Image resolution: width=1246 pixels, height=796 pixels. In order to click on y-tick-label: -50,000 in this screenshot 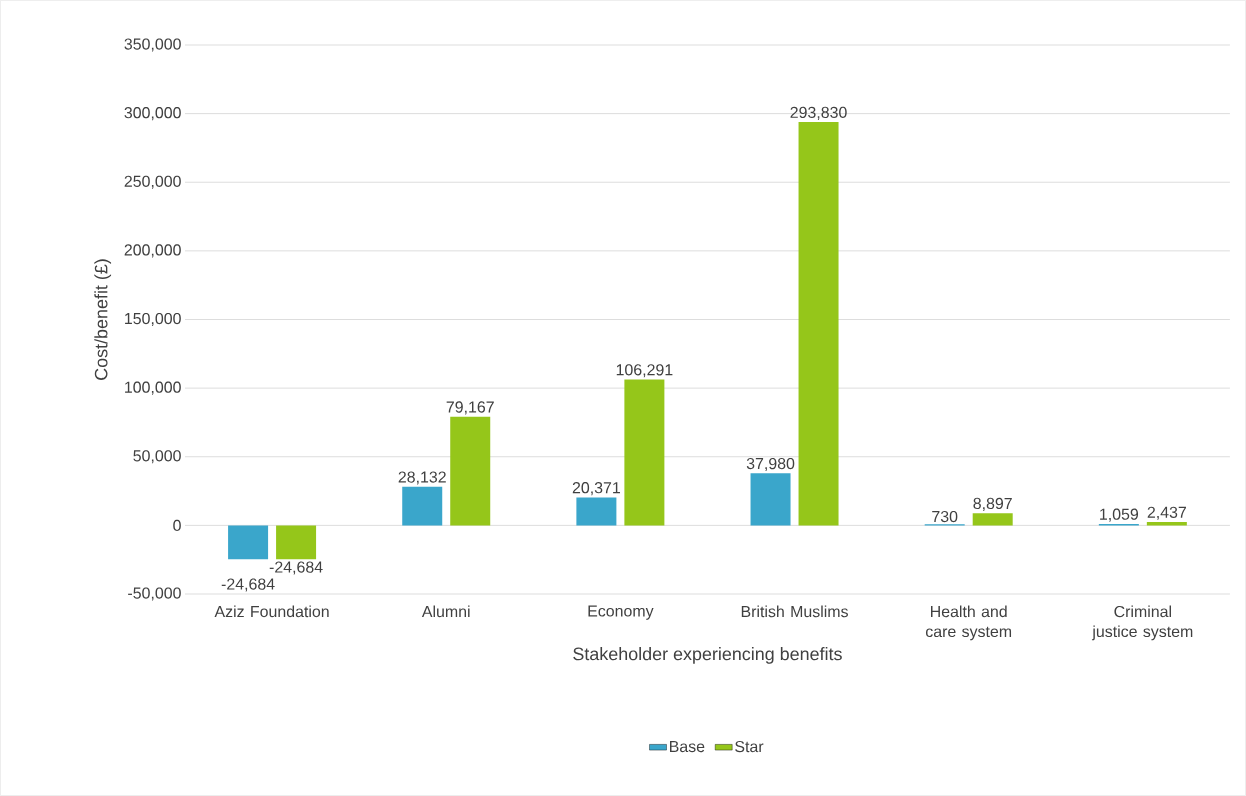, I will do `click(154, 594)`.